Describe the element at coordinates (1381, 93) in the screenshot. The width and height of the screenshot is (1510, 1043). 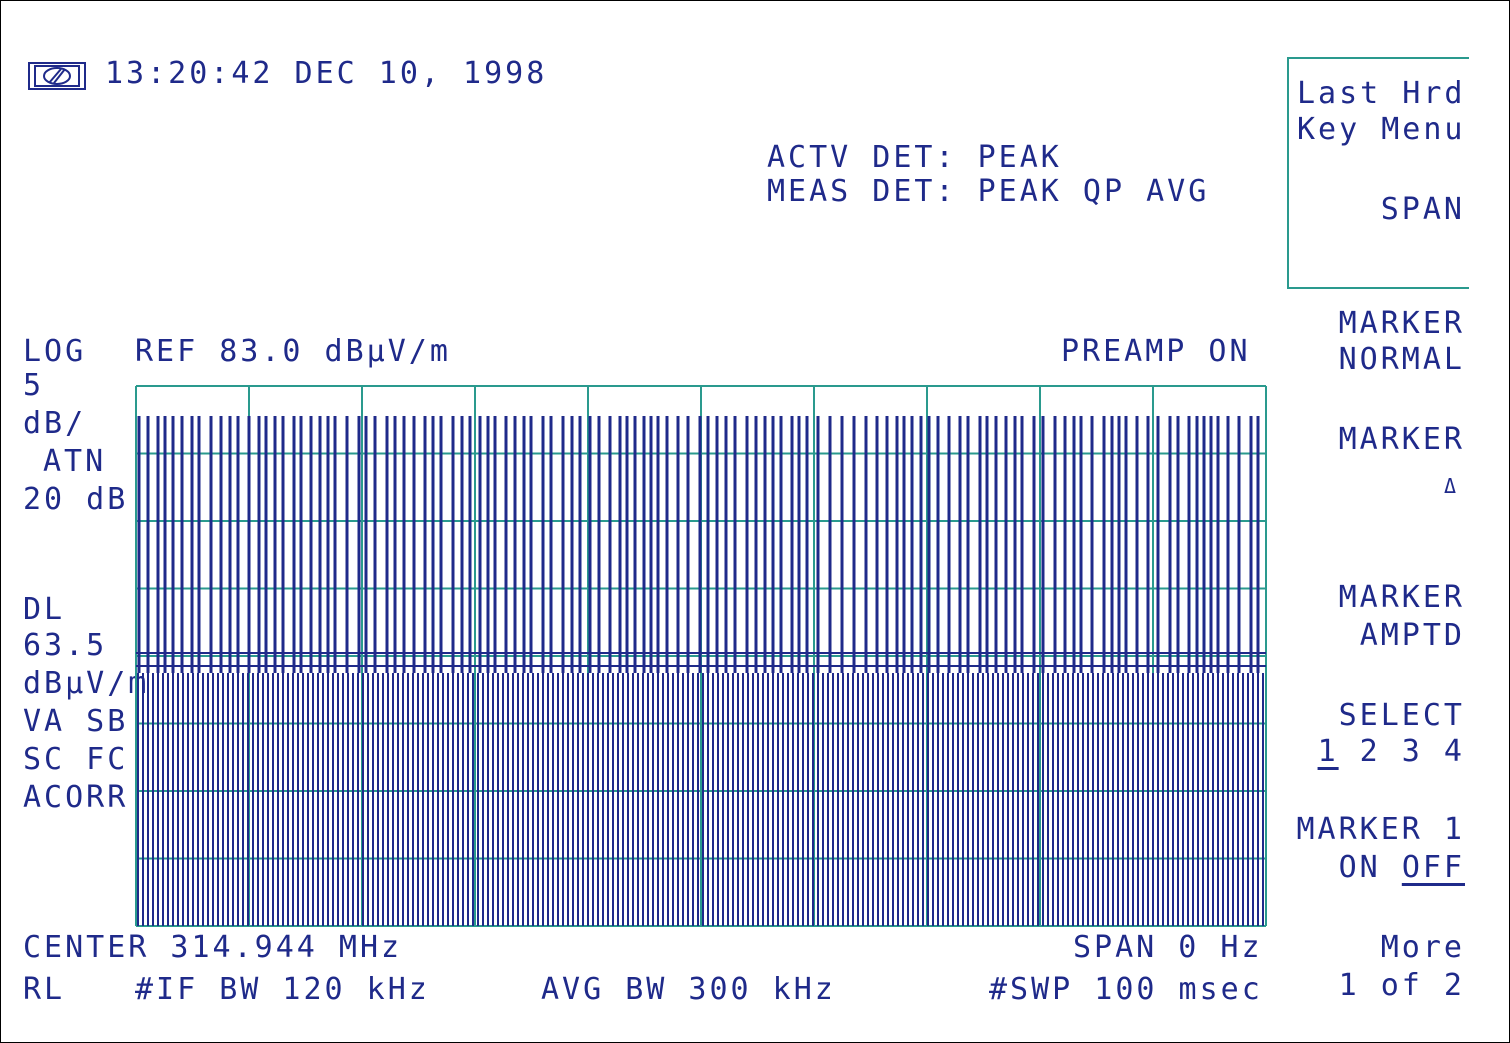
I see `softkey-last-hrd-line1: Last Hrd` at that location.